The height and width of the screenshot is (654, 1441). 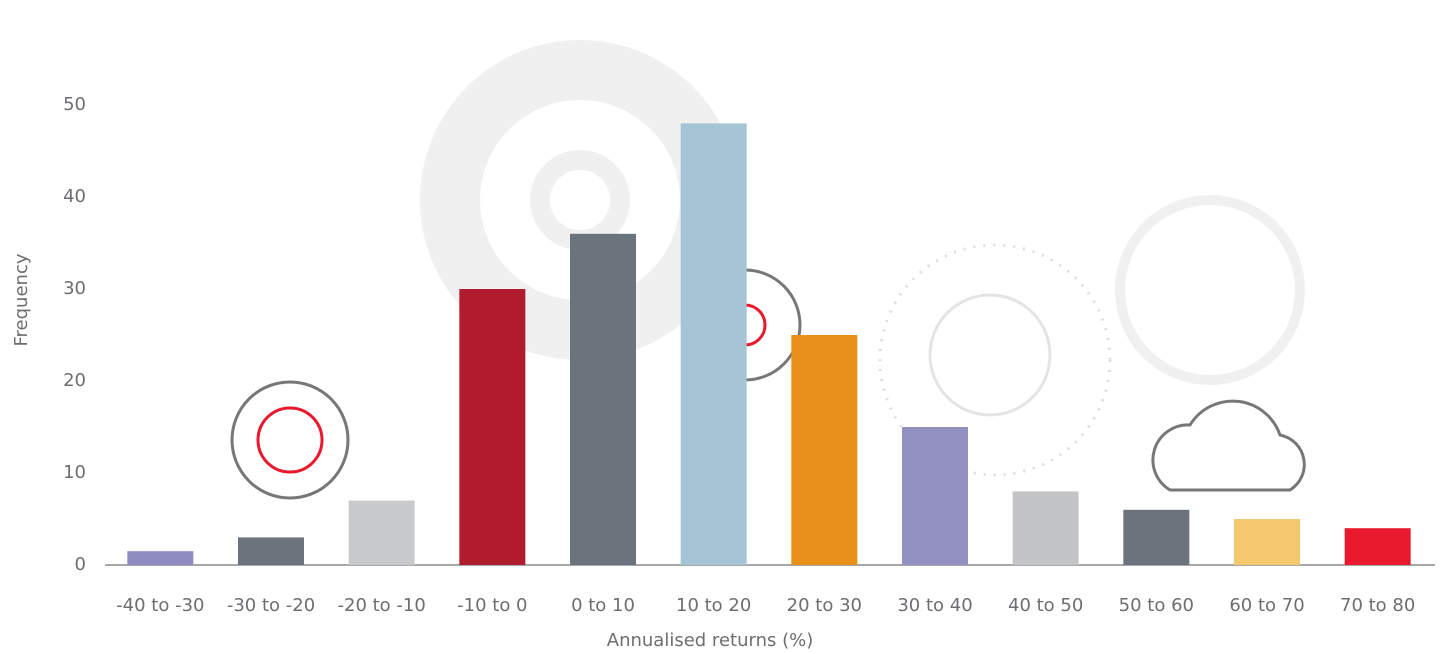 What do you see at coordinates (382, 605) in the screenshot?
I see `x-tick-label: -20 to -10` at bounding box center [382, 605].